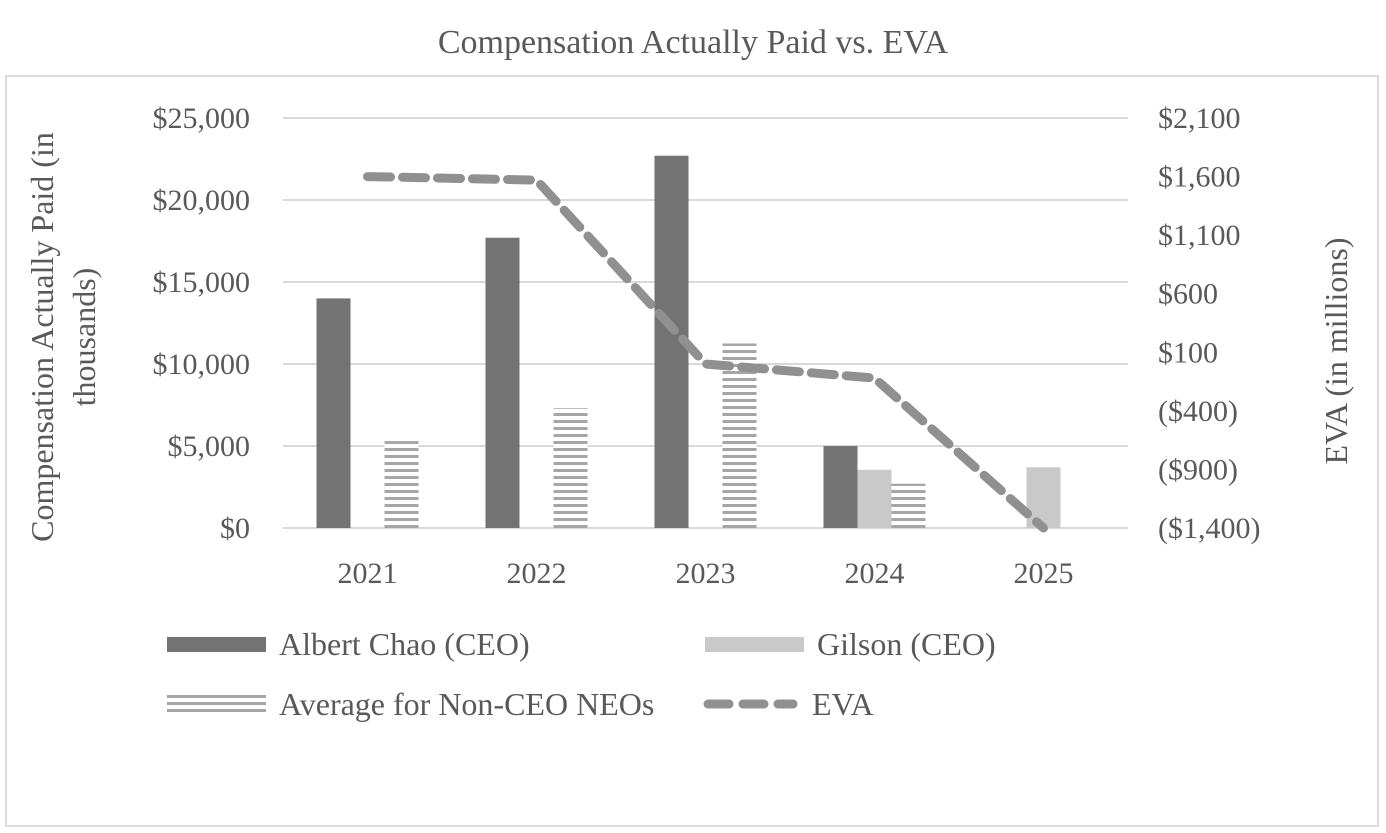 The image size is (1386, 833). Describe the element at coordinates (216, 644) in the screenshot. I see `legend-swatch-dark-bar` at that location.